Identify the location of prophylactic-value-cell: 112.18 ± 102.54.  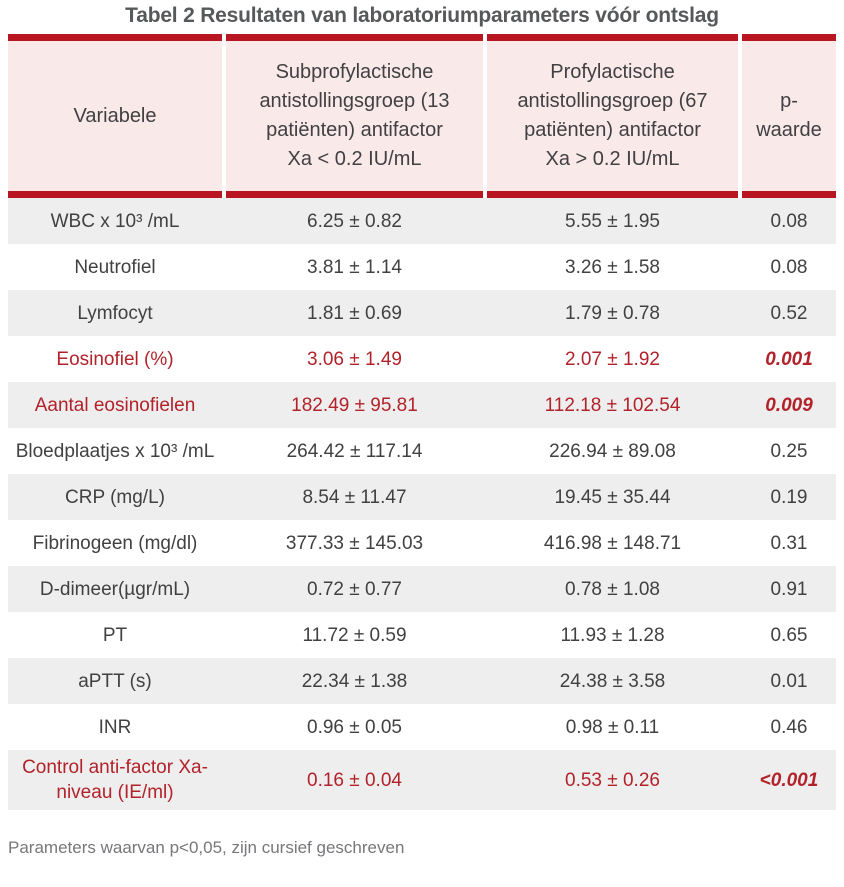
(612, 405).